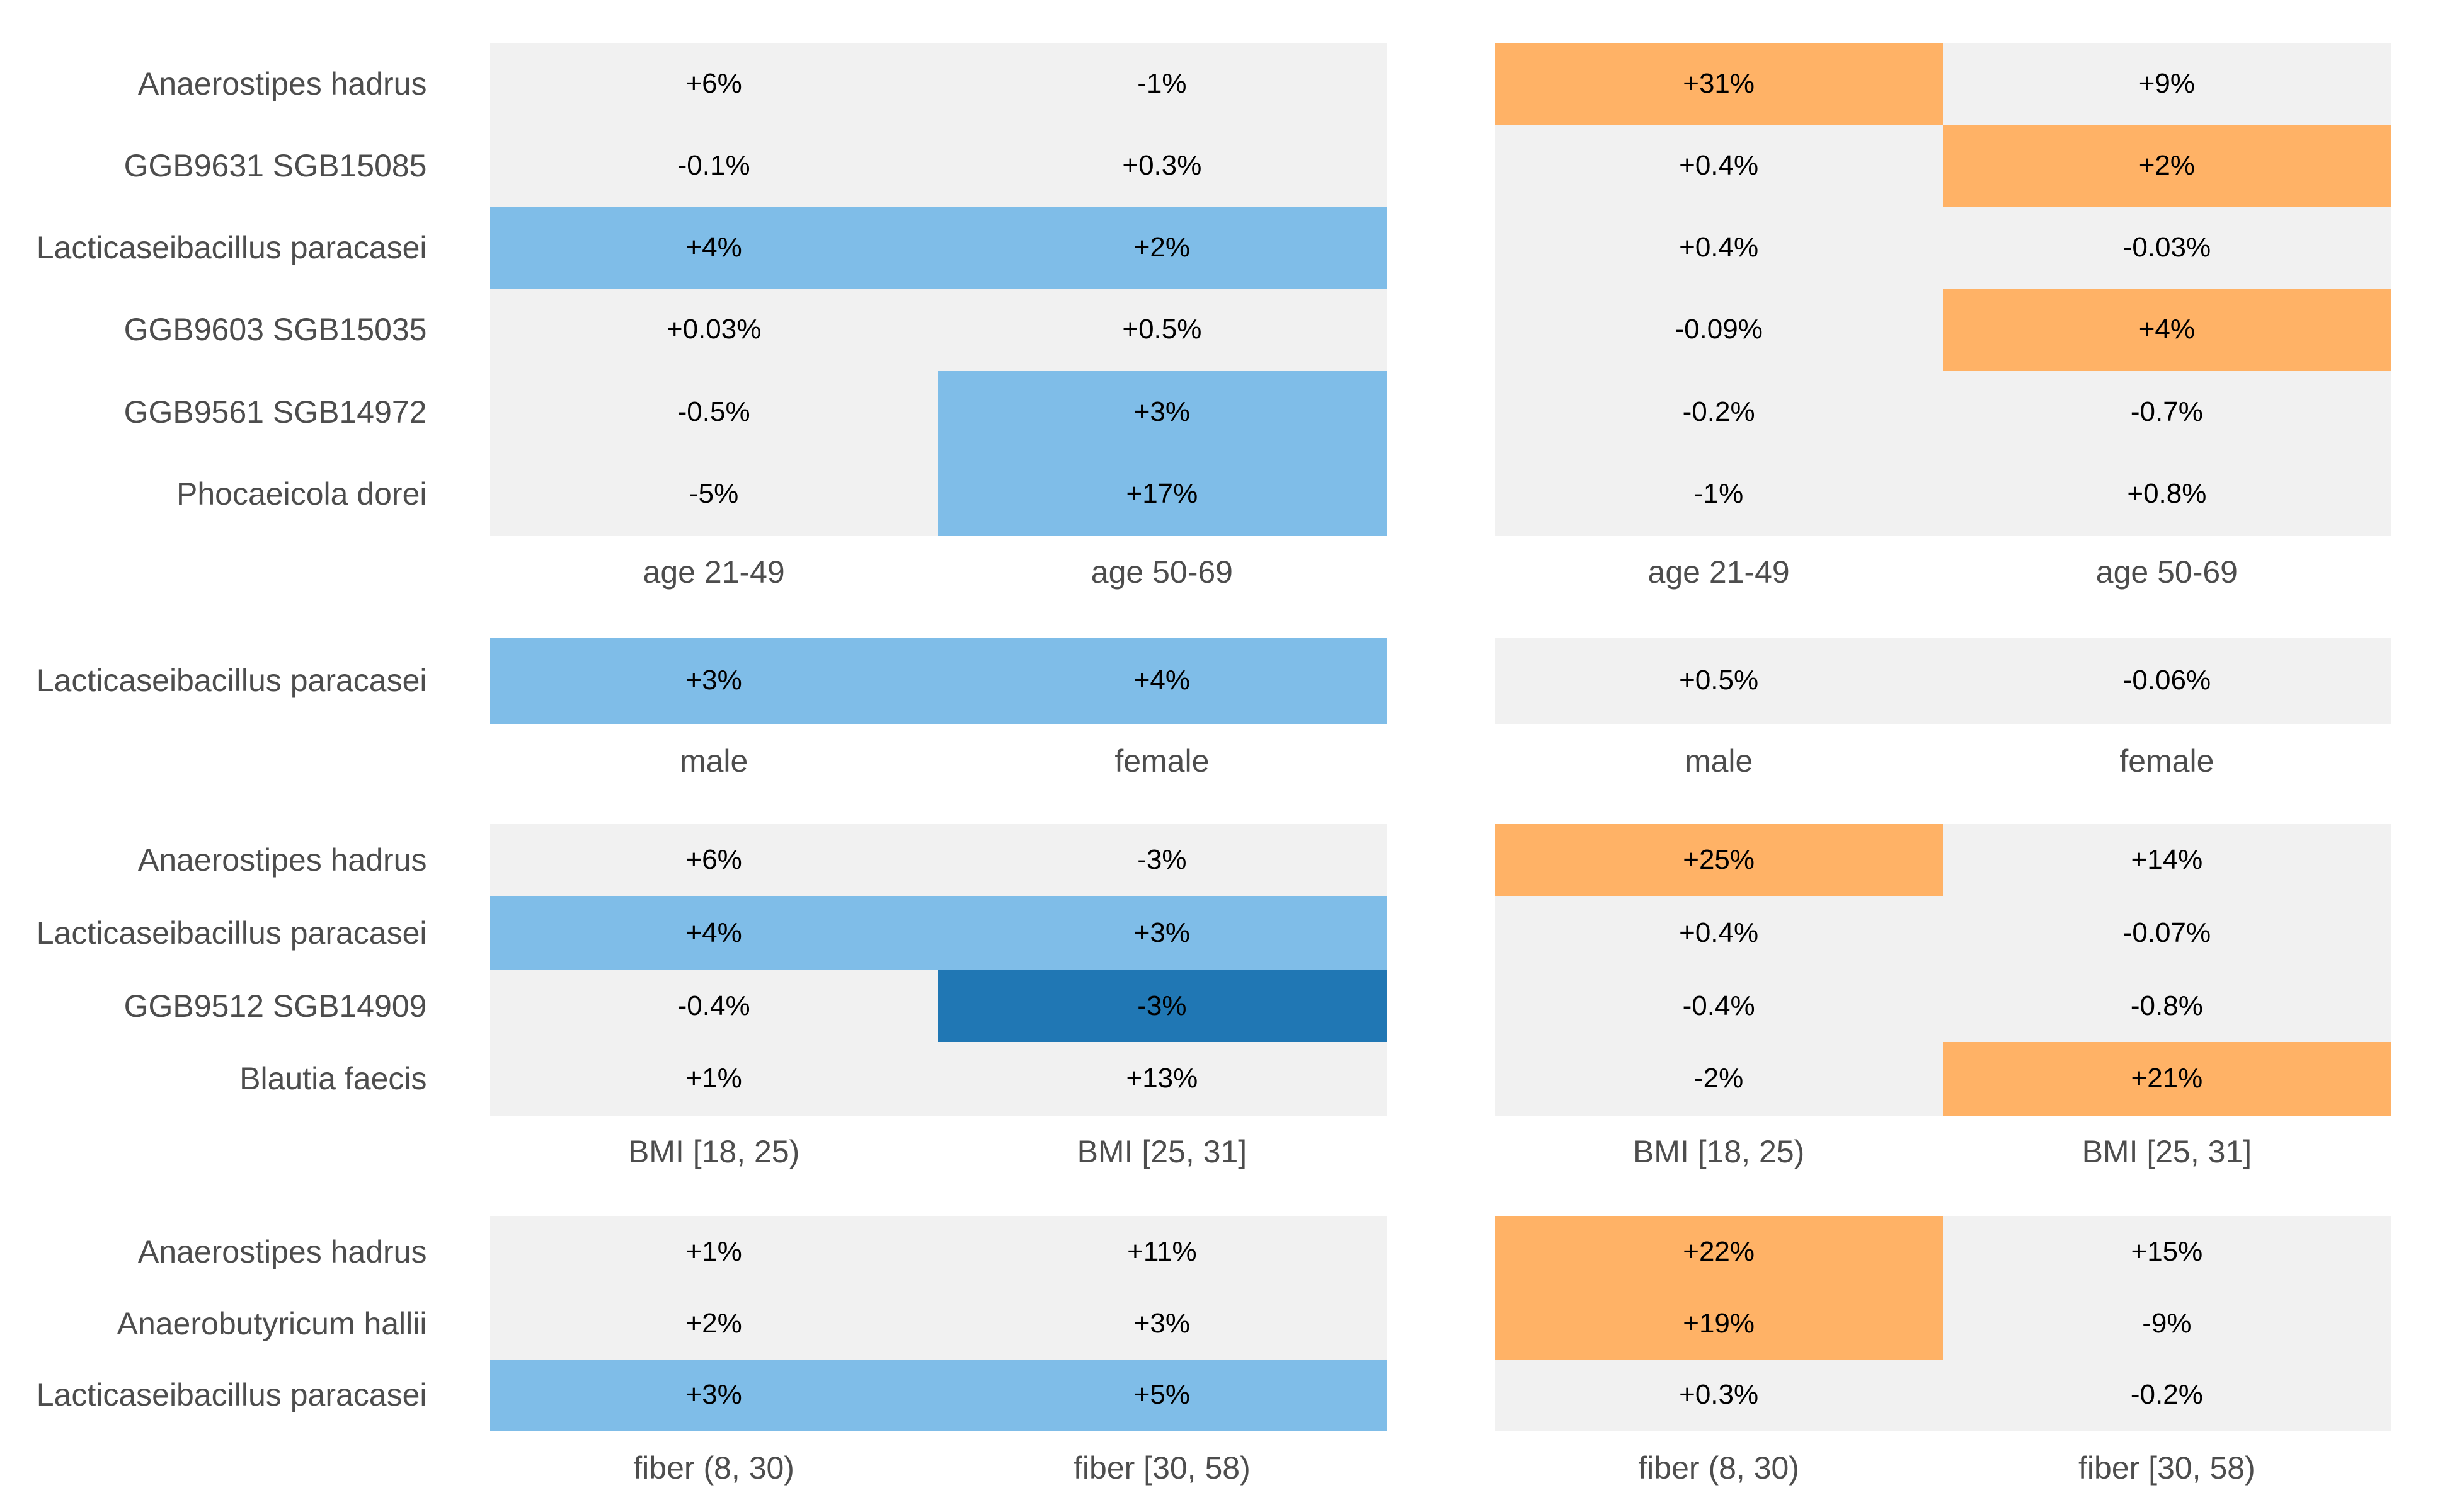 The width and height of the screenshot is (2457, 1512). What do you see at coordinates (1162, 1151) in the screenshot?
I see `column-label: BMI [25, 31]` at bounding box center [1162, 1151].